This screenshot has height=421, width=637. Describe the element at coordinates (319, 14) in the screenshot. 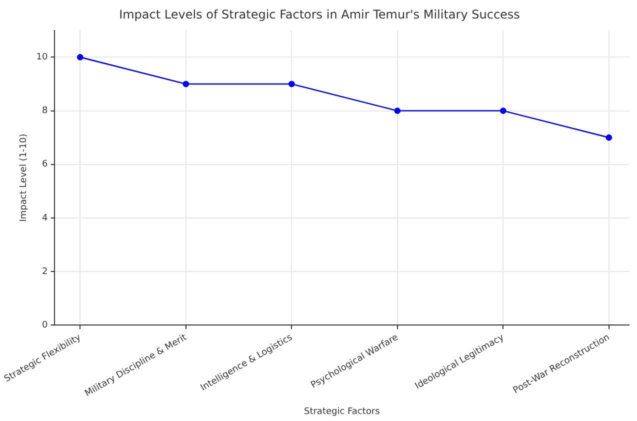

I see `chart-title: Impact Levels of Strategic Factors in Amir Temur's Military Success` at that location.